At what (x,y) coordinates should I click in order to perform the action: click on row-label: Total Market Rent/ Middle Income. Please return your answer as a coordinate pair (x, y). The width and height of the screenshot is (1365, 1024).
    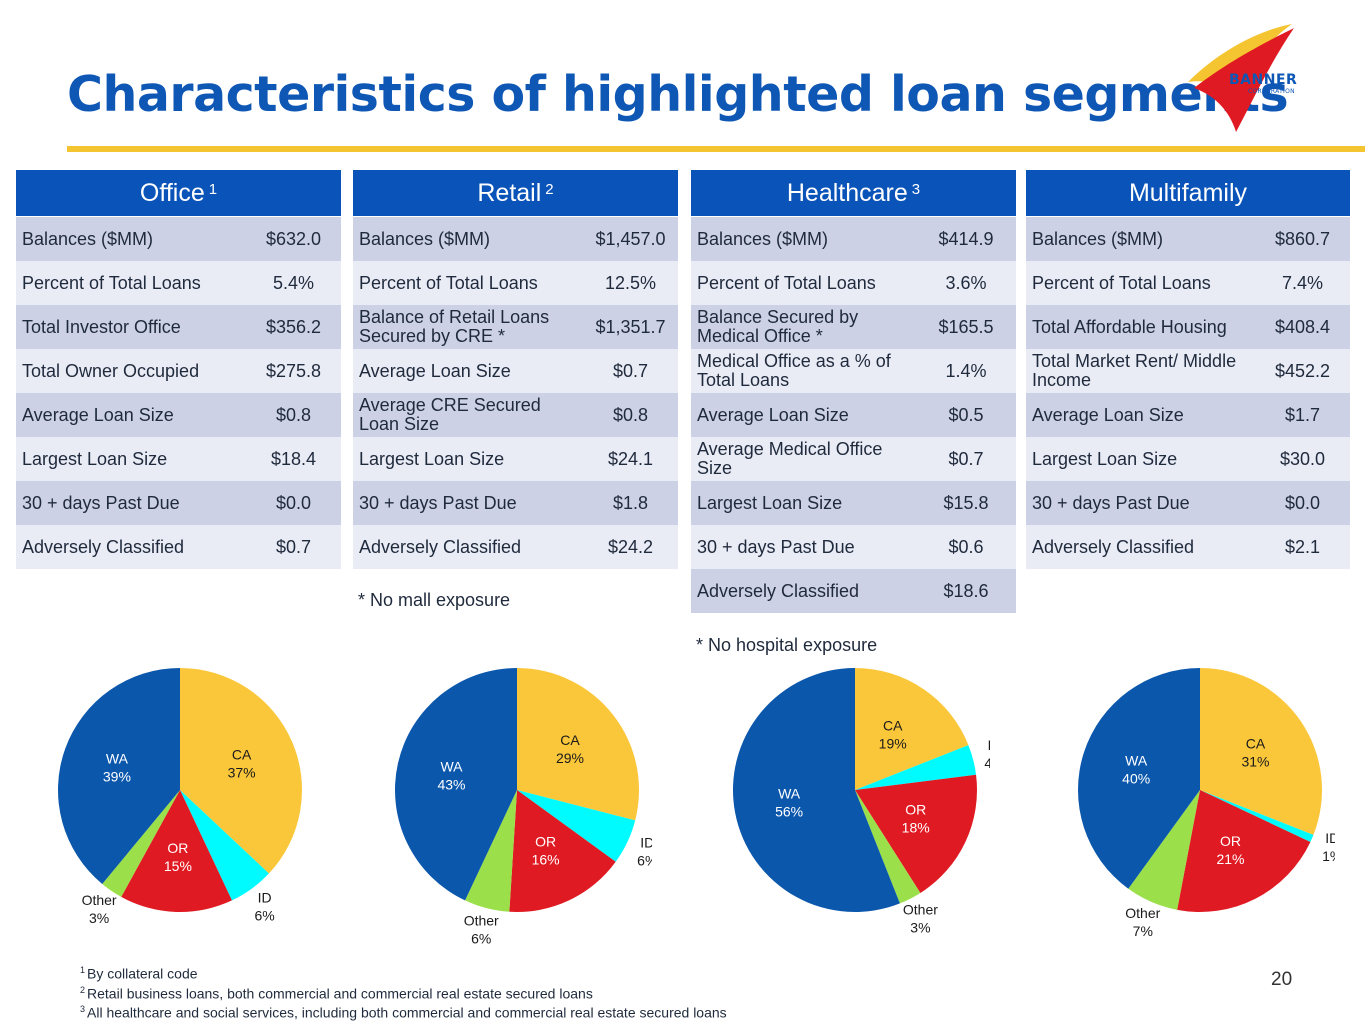
    Looking at the image, I should click on (1134, 370).